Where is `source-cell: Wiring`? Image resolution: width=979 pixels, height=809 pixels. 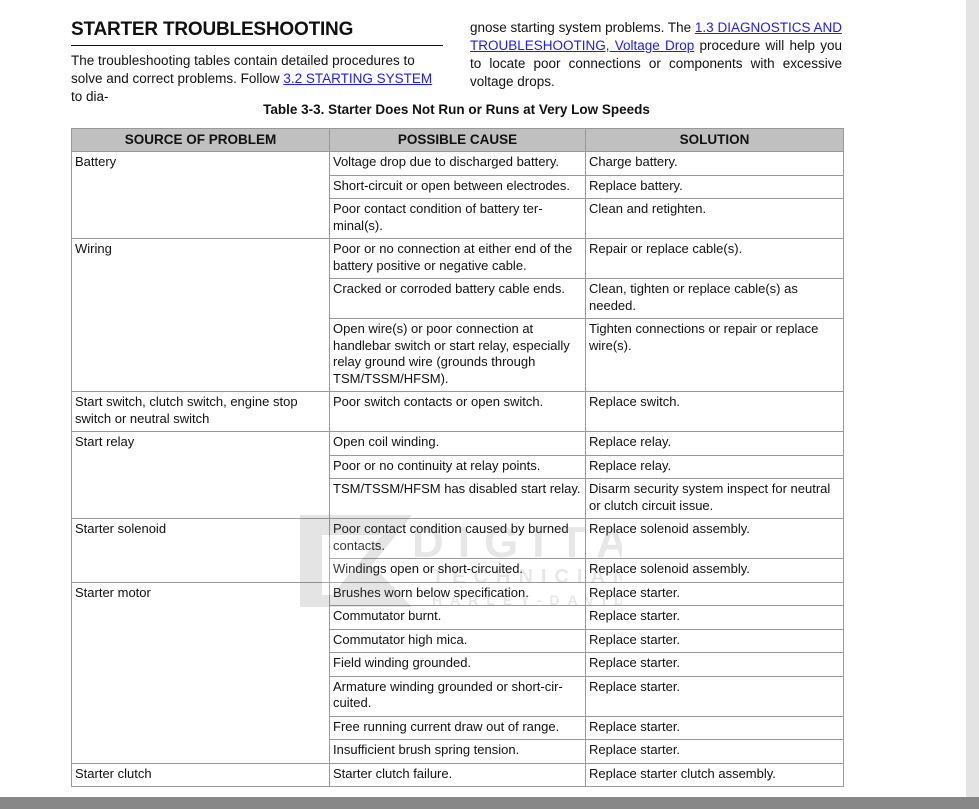 source-cell: Wiring is located at coordinates (200, 315).